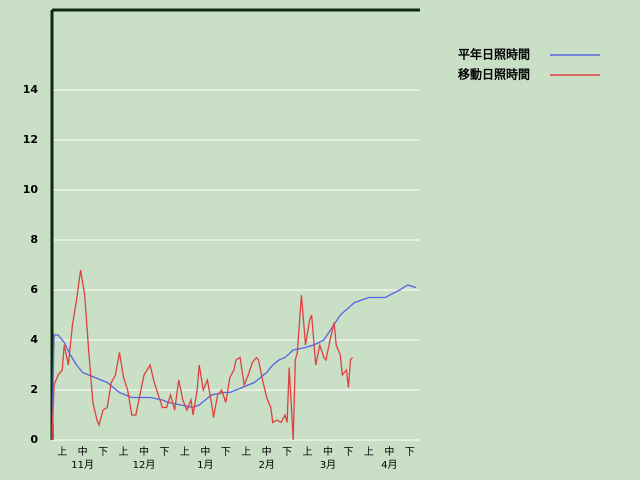 The height and width of the screenshot is (480, 640). What do you see at coordinates (34, 289) in the screenshot?
I see `y-tick-label: 6` at bounding box center [34, 289].